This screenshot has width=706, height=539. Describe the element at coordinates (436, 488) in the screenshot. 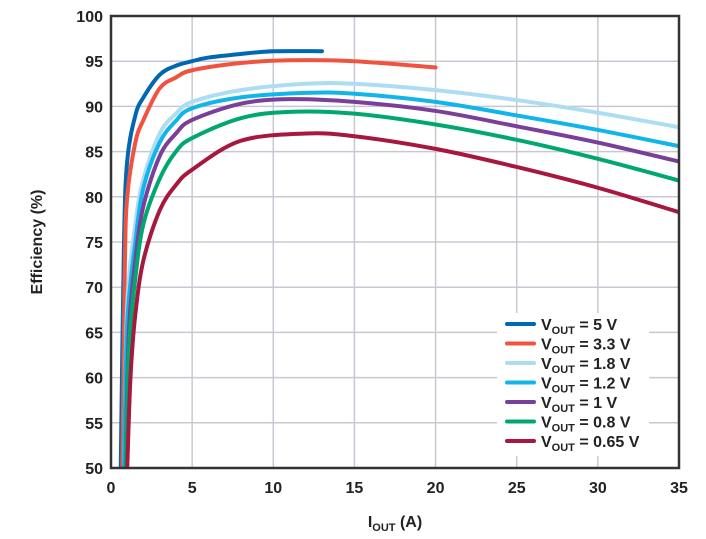

I see `x-tick-label: 20` at that location.